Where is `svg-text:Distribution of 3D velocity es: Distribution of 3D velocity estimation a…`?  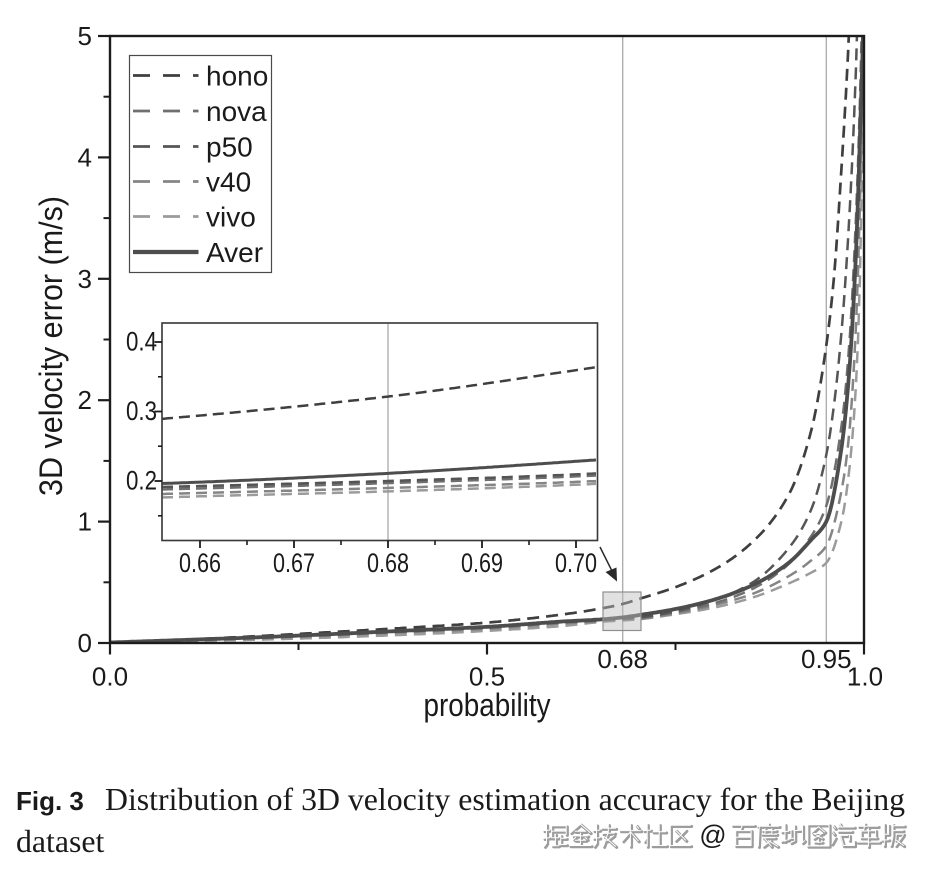 svg-text:Distribution of 3D velocity es: Distribution of 3D velocity estimation a… is located at coordinates (505, 799).